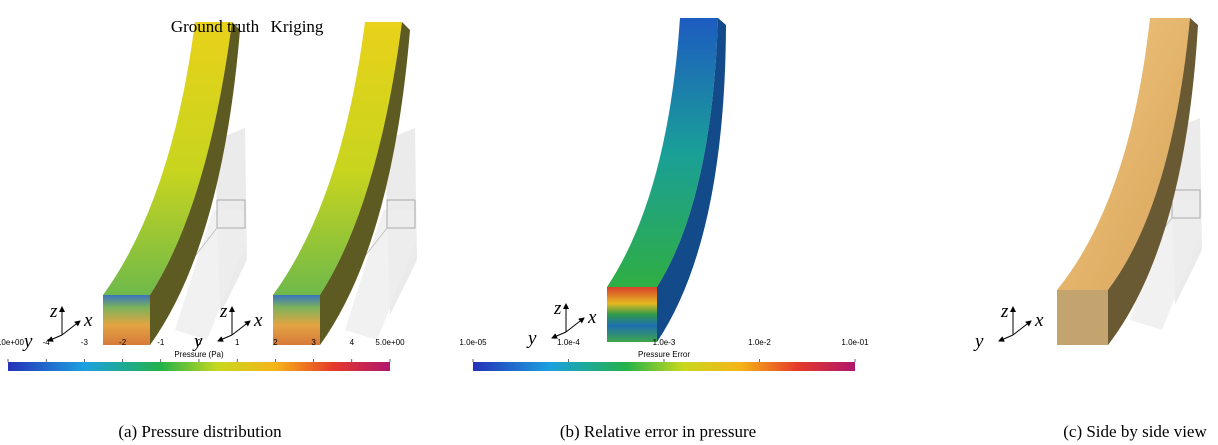  I want to click on colorbar-tick-label: 1.0e-05, so click(473, 342).